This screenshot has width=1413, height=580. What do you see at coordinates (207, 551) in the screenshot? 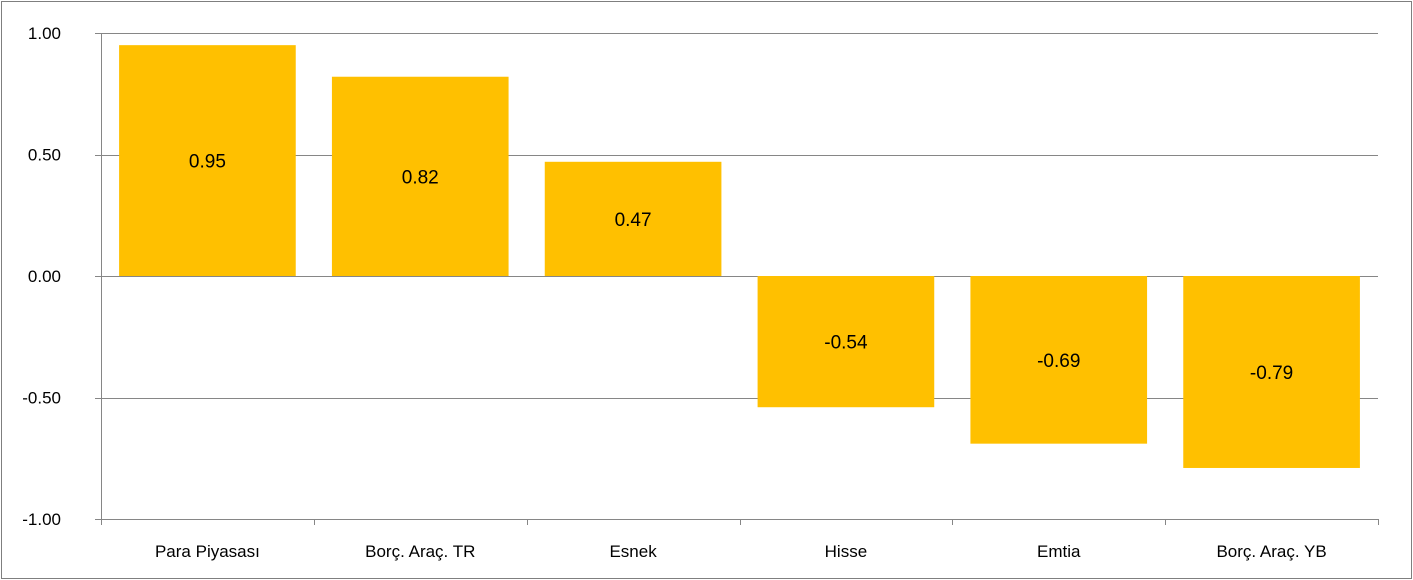
I see `x-category-label: Para Piyasası` at bounding box center [207, 551].